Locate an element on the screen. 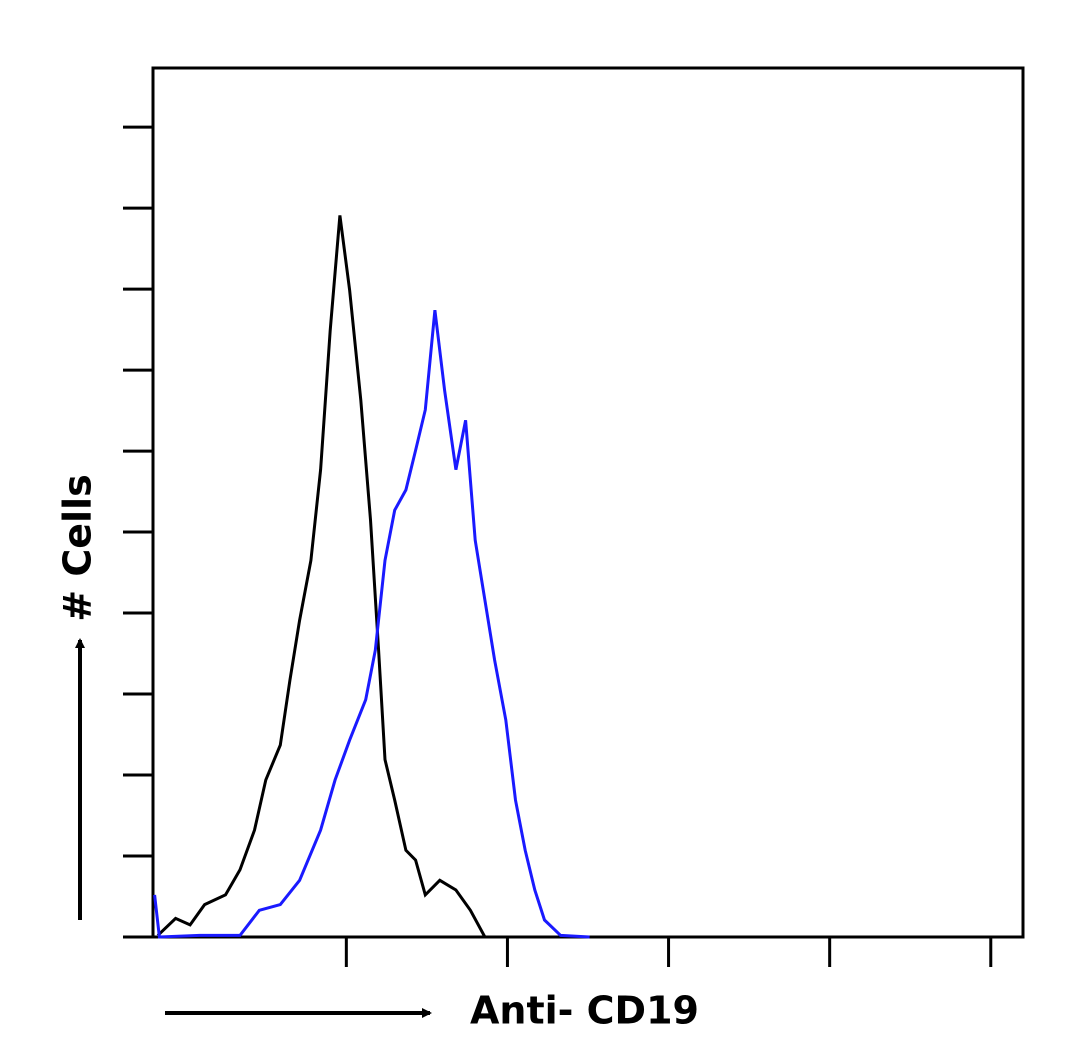 The image size is (1080, 1055). y-axis-label: # Cells is located at coordinates (78, 547).